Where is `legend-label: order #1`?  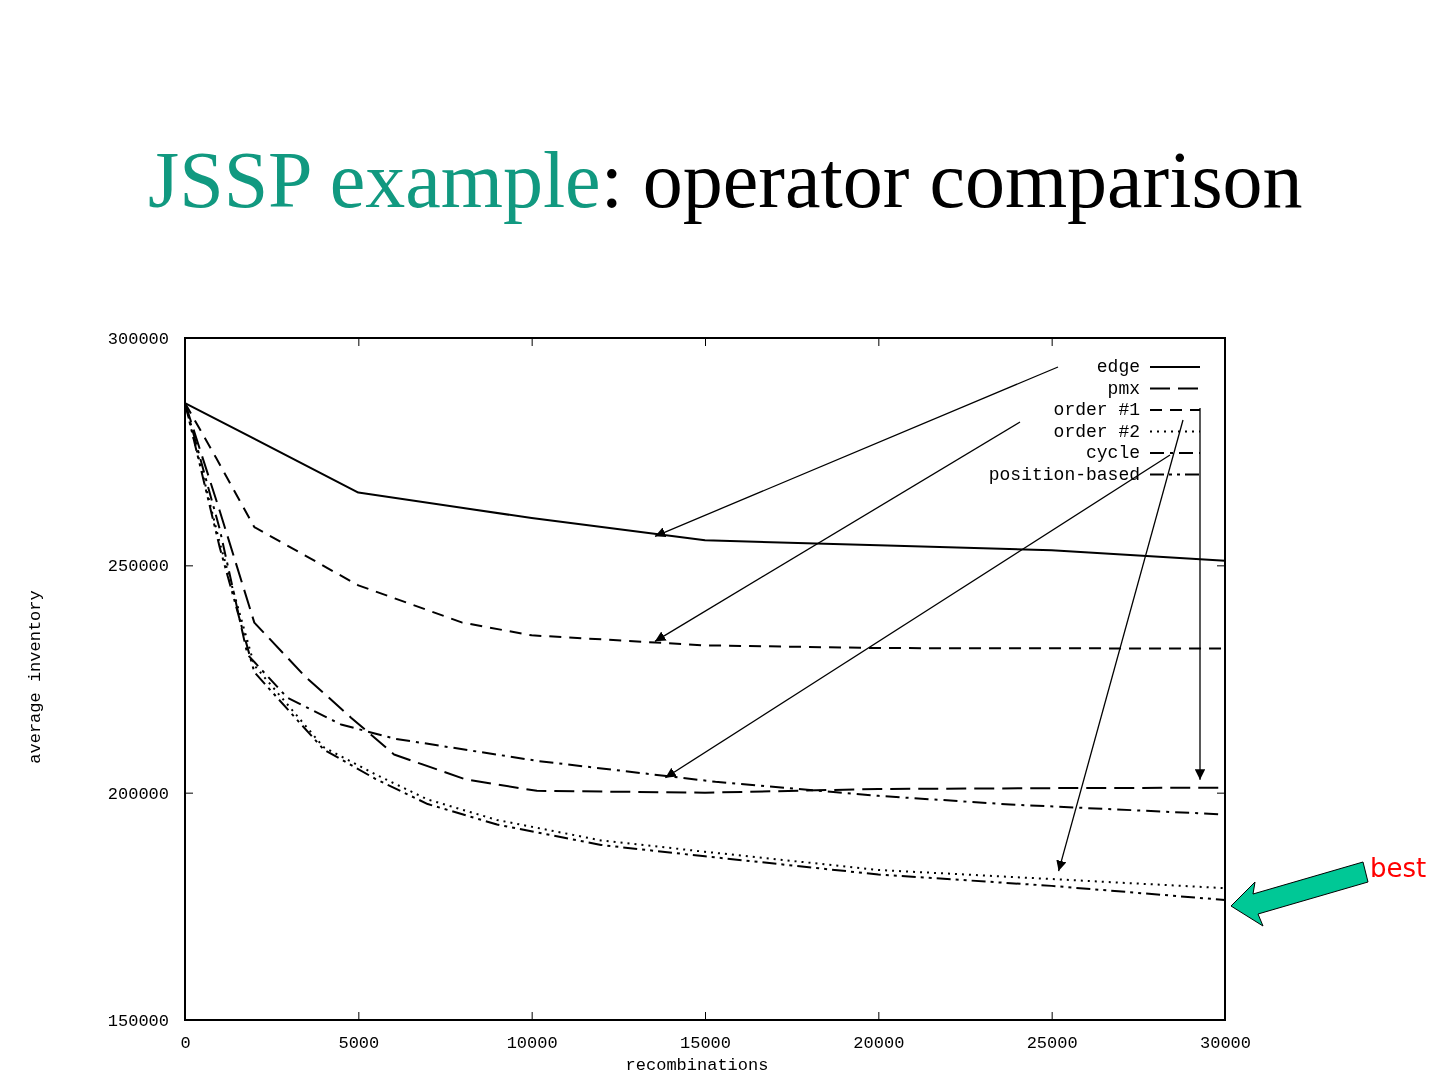
legend-label: order #1 is located at coordinates (1096, 410).